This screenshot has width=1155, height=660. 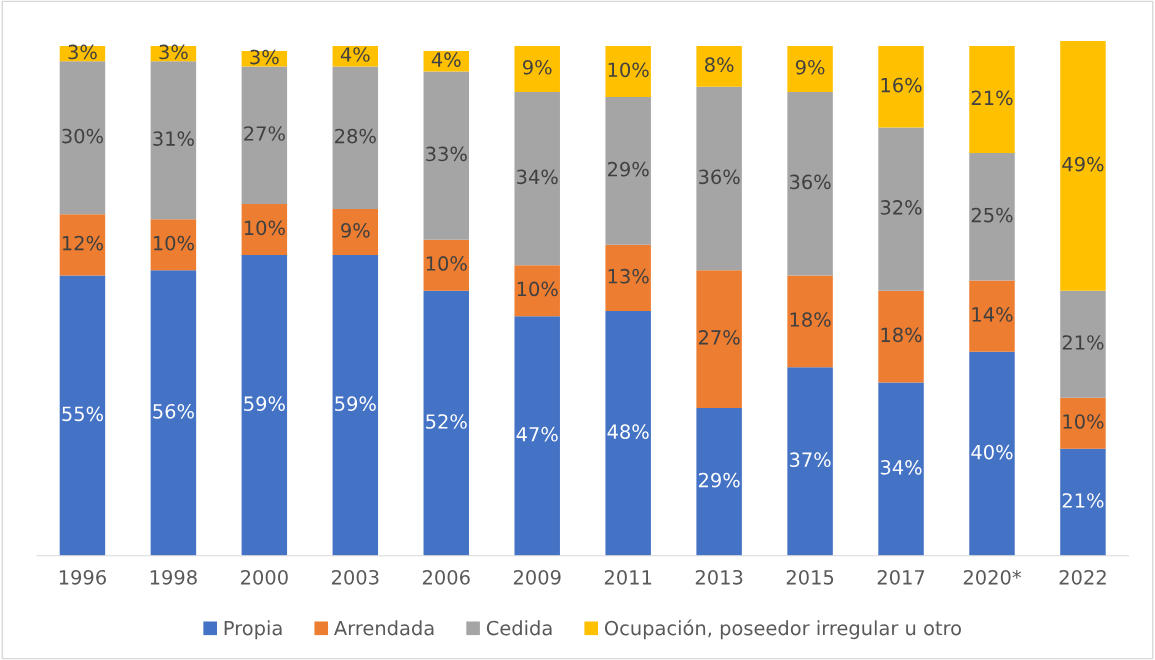 What do you see at coordinates (82, 577) in the screenshot?
I see `x-tick-label: 1996` at bounding box center [82, 577].